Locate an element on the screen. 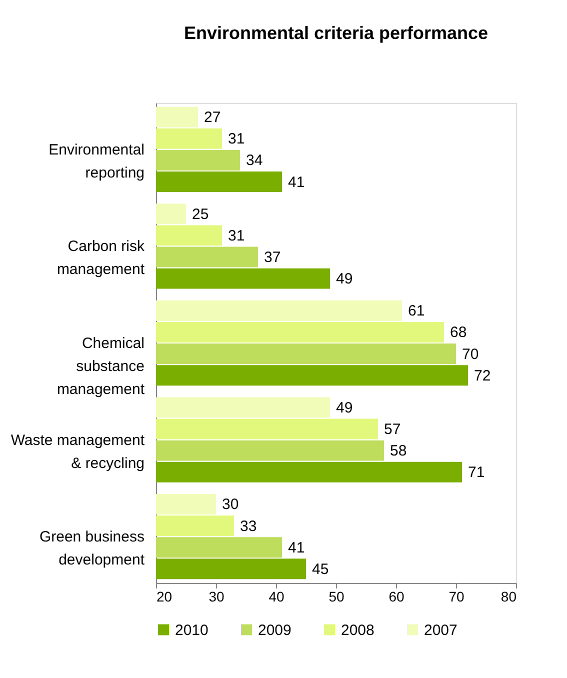  data-label: 57 is located at coordinates (392, 429).